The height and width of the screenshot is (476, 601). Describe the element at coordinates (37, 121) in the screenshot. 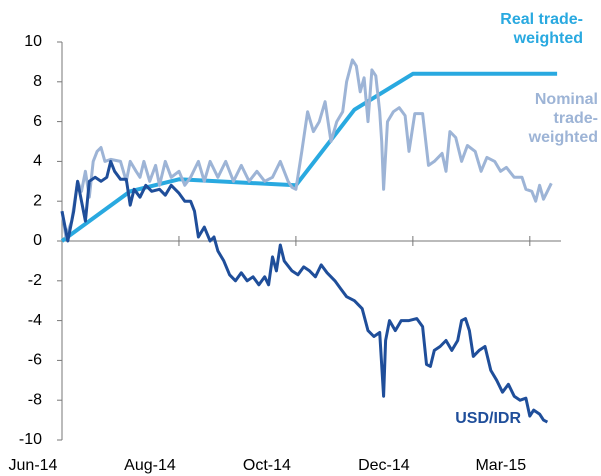

I see `y-tick-label: 6` at that location.